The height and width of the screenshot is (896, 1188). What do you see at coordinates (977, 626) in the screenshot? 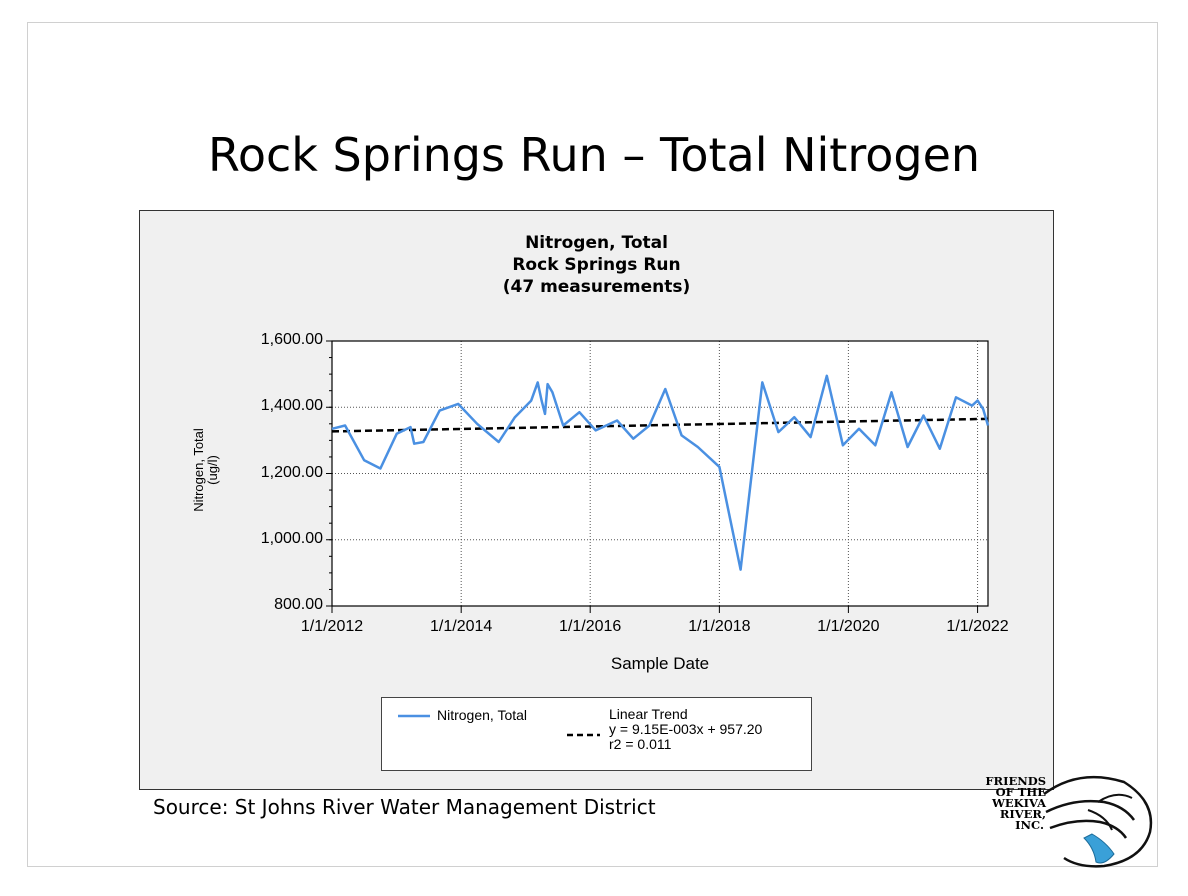
I see `x-tick-label: 1/1/2022` at bounding box center [977, 626].